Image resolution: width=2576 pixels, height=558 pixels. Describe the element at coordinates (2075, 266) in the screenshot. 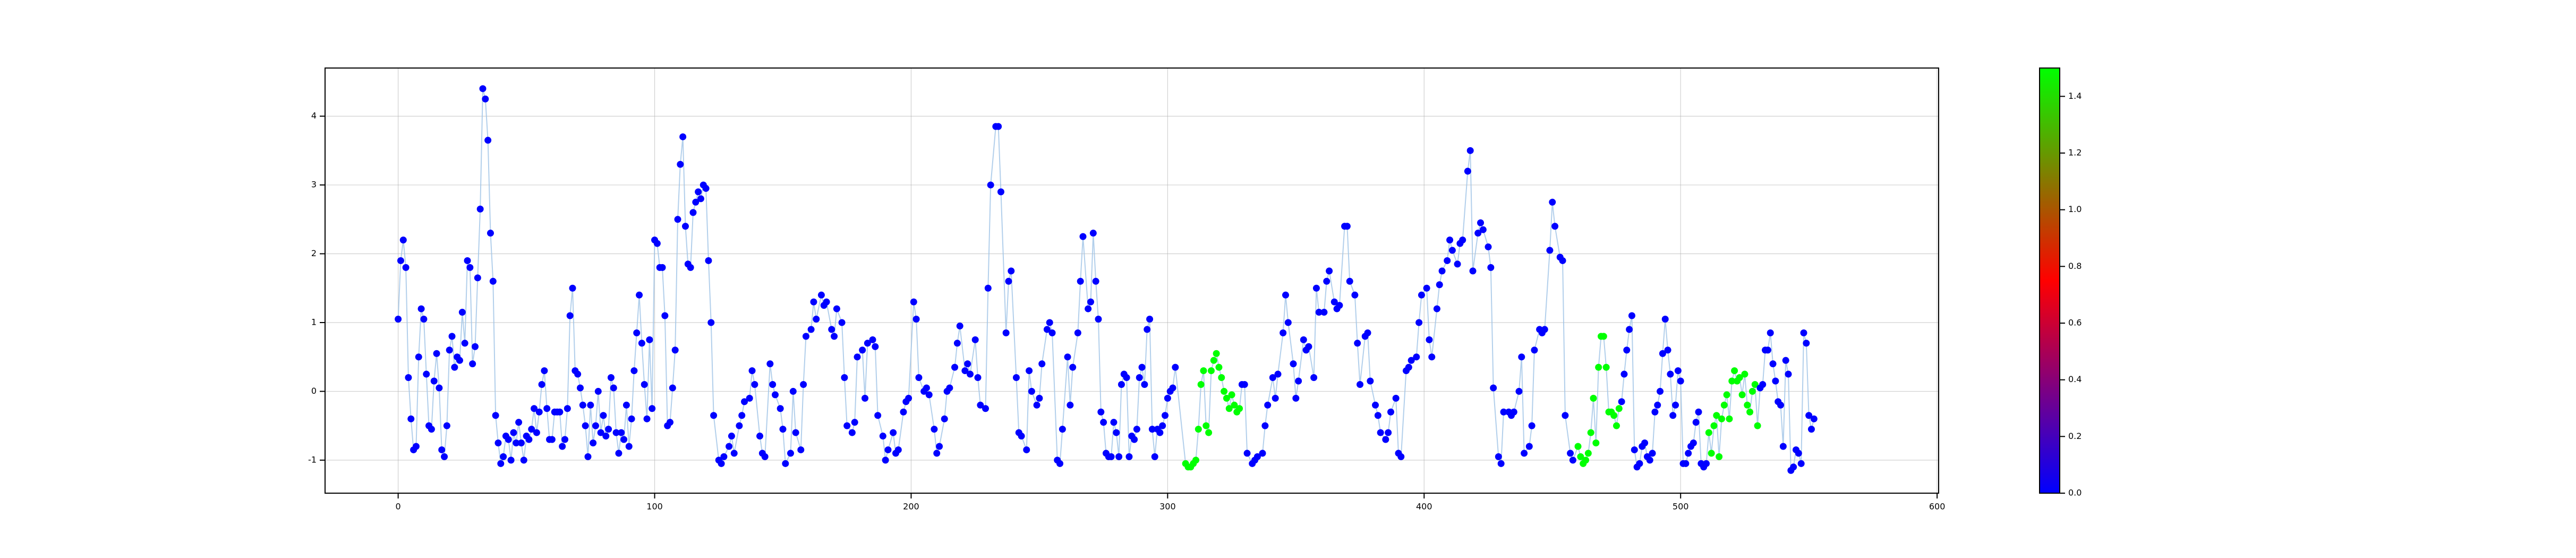

I see `colorbar-tick-label: 0.8` at that location.